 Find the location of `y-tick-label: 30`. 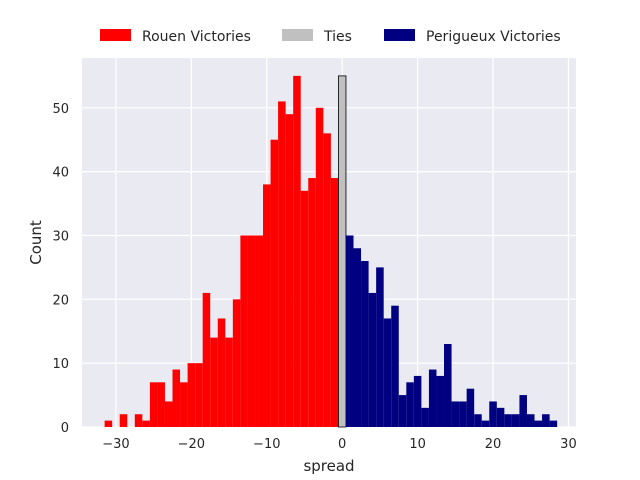

y-tick-label: 30 is located at coordinates (60, 236).